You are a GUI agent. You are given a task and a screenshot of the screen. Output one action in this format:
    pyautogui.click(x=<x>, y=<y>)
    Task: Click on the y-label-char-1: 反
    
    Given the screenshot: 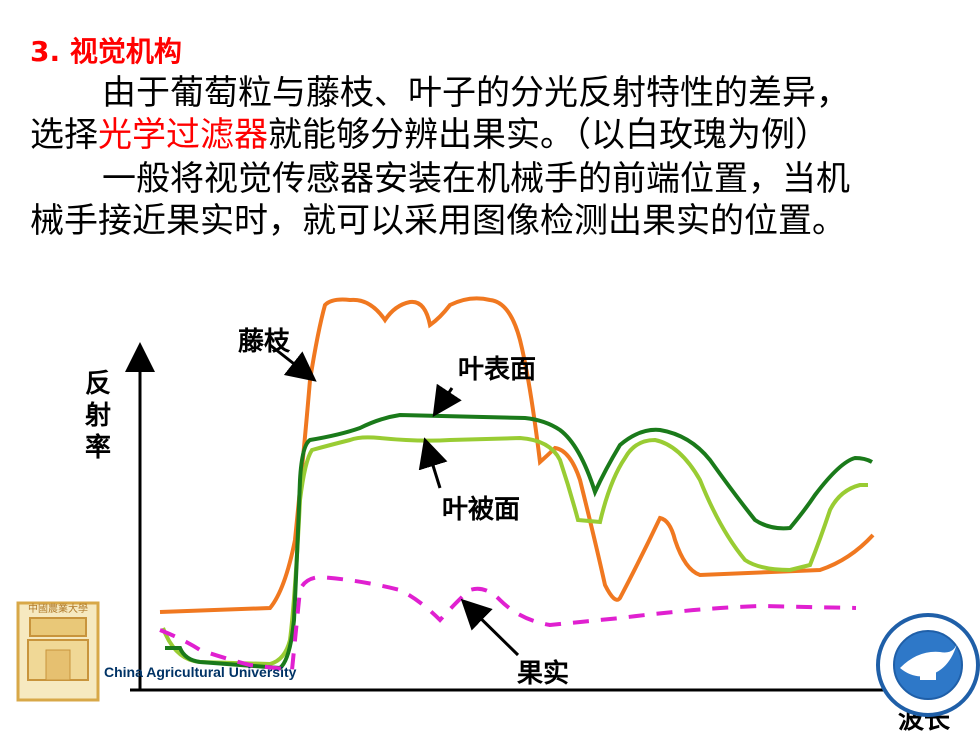 What is the action you would take?
    pyautogui.click(x=98, y=384)
    